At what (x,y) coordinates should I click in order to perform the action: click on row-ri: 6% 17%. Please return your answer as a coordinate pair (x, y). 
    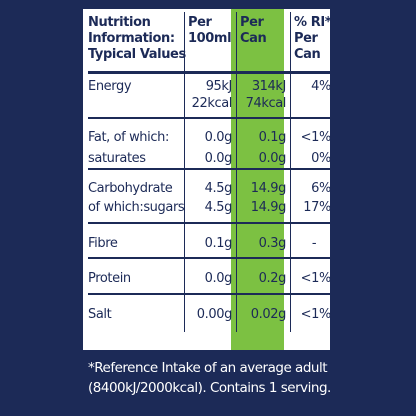
    Looking at the image, I should click on (313, 195).